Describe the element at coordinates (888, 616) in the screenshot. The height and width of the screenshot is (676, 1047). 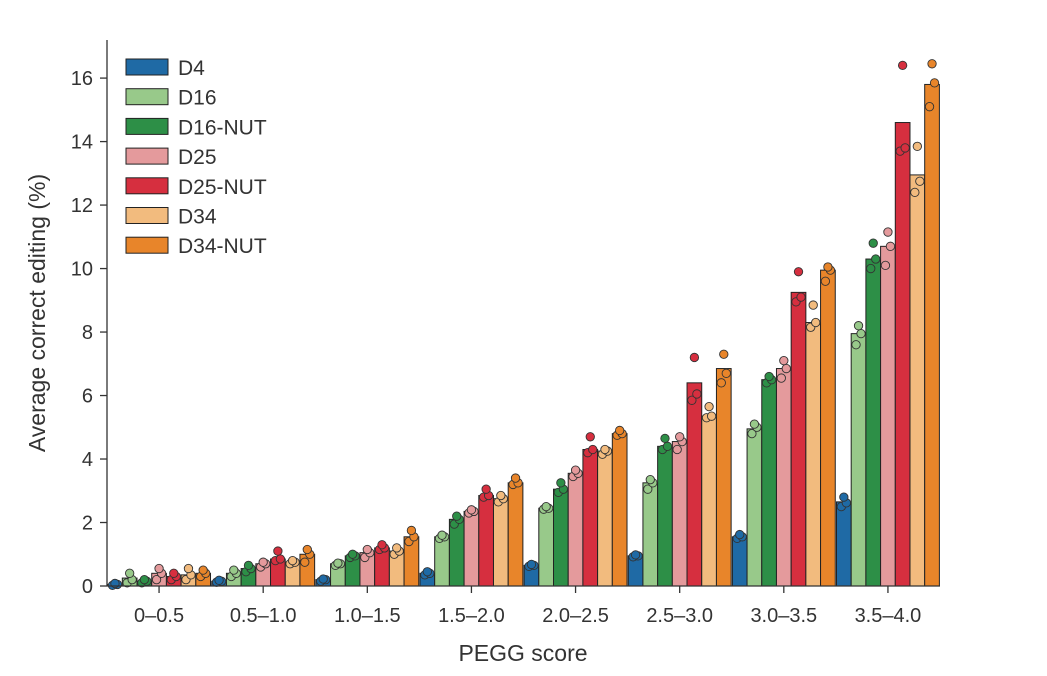
I see `x-tick-label: 3.5–4.0` at that location.